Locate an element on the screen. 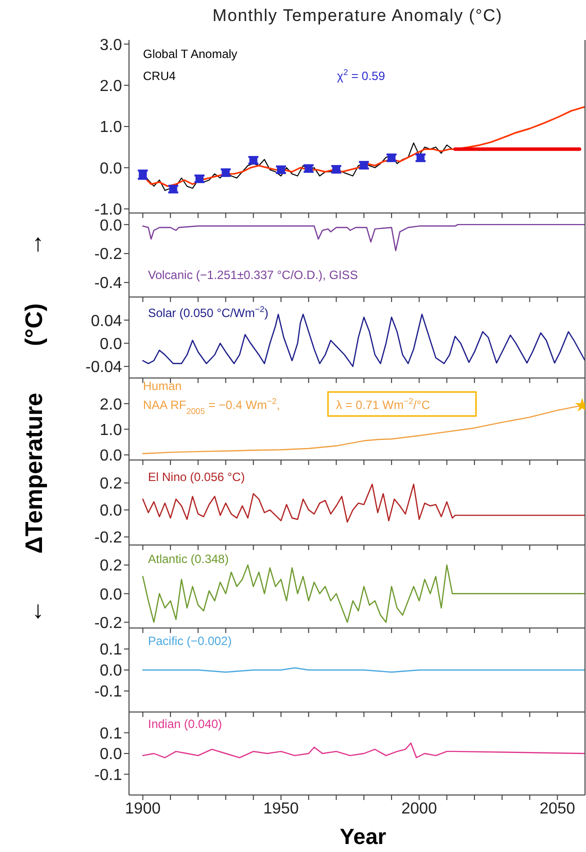 The width and height of the screenshot is (586, 852). y-tick-label: 3.0 is located at coordinates (111, 45).